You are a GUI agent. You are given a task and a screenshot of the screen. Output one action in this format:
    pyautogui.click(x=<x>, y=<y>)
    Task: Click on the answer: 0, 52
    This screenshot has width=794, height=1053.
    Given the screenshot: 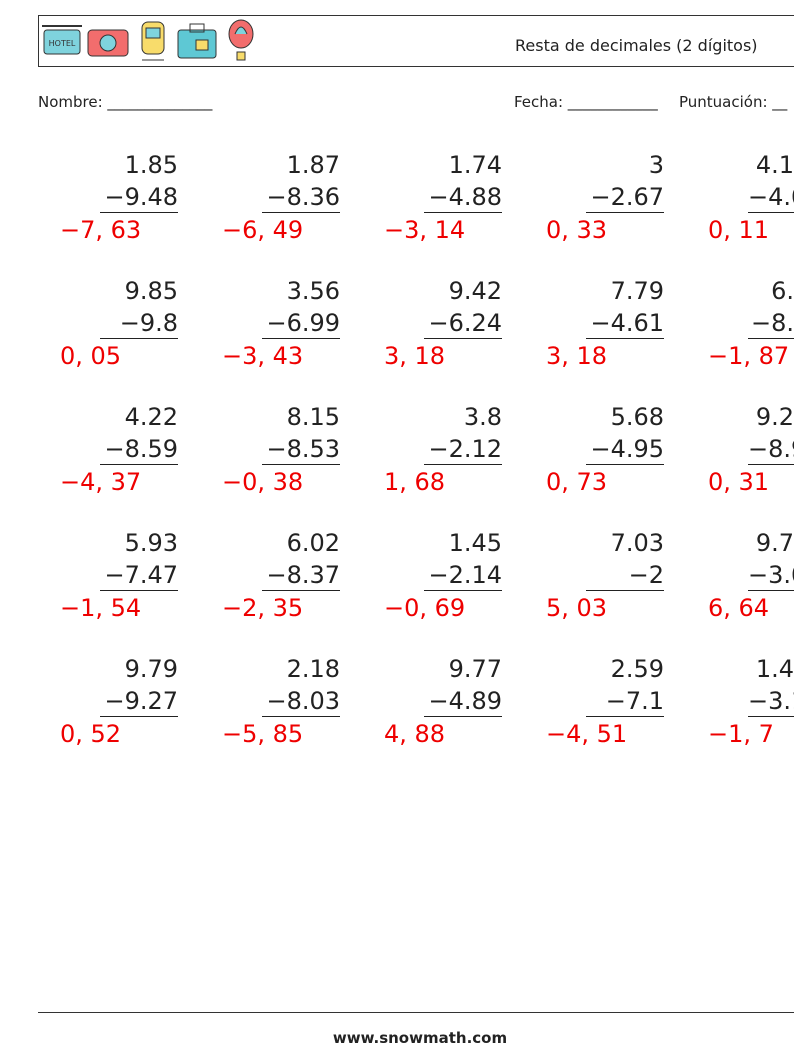 What is the action you would take?
    pyautogui.click(x=91, y=734)
    